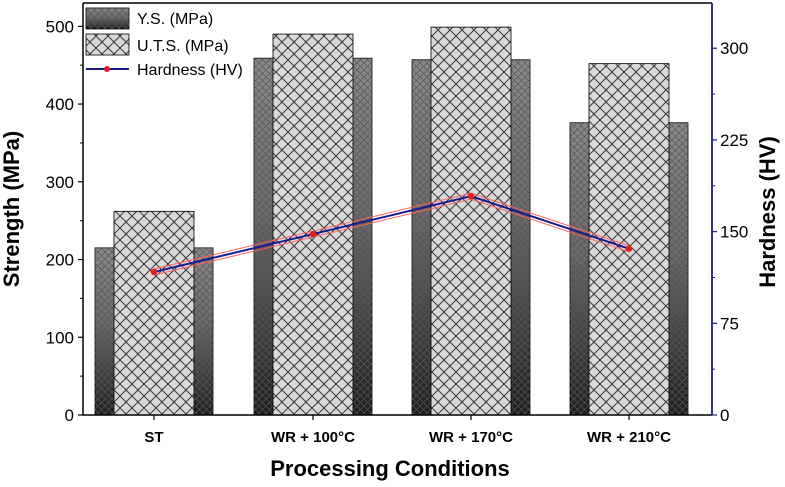 The height and width of the screenshot is (487, 785). What do you see at coordinates (183, 46) in the screenshot?
I see `legend-label-uts: U.T.S. (MPa)` at bounding box center [183, 46].